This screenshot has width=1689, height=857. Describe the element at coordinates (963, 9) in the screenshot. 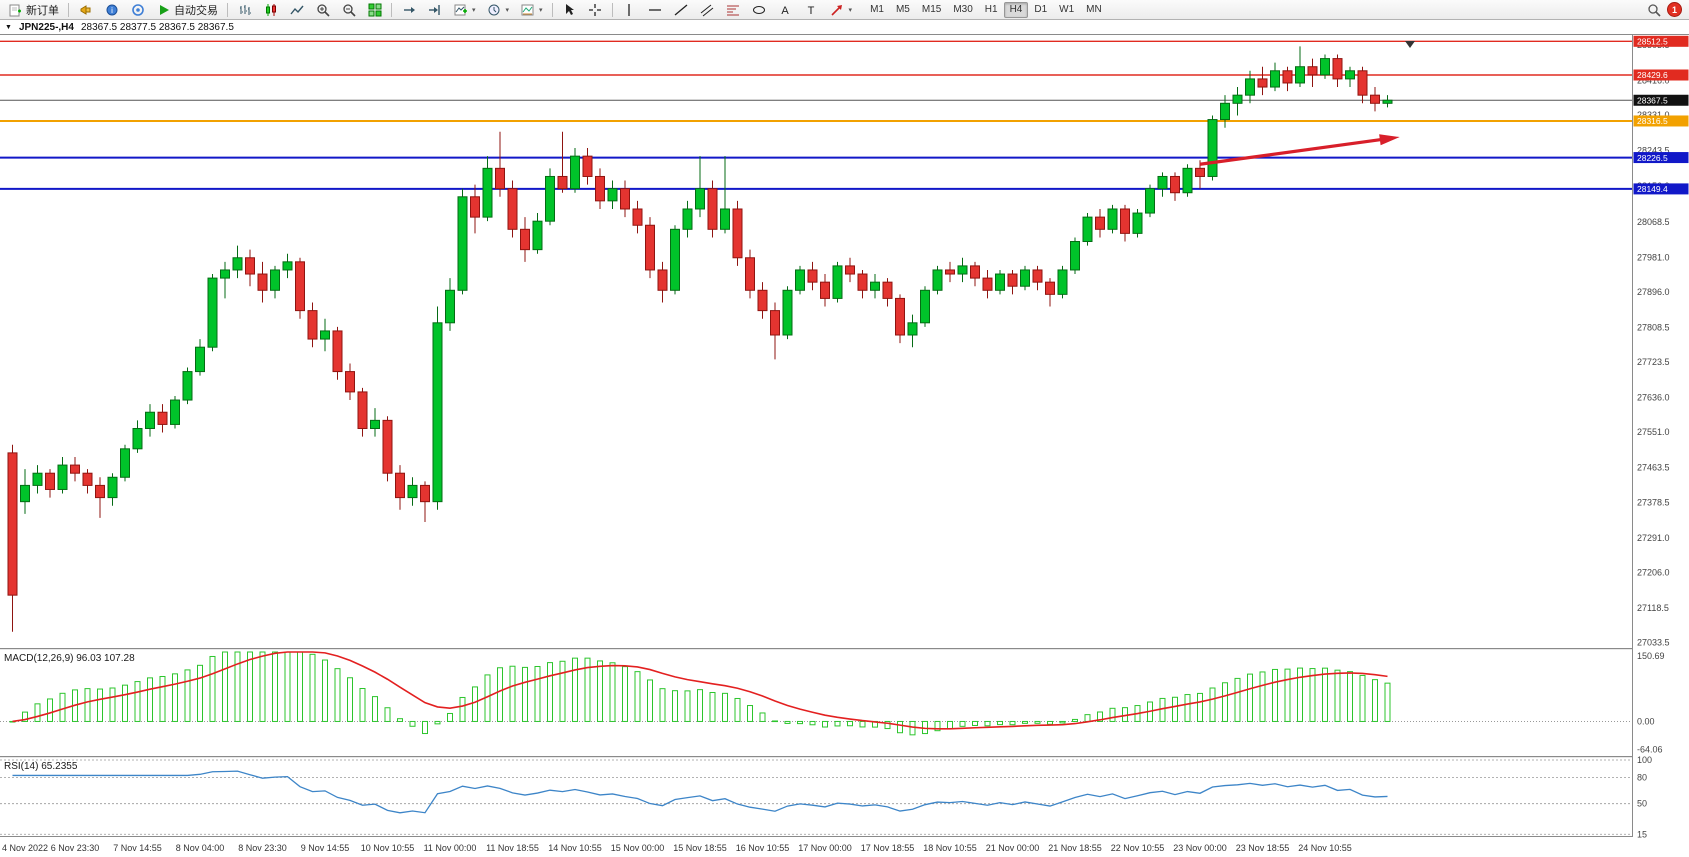

I see `timeframe-button-M30: M30` at that location.